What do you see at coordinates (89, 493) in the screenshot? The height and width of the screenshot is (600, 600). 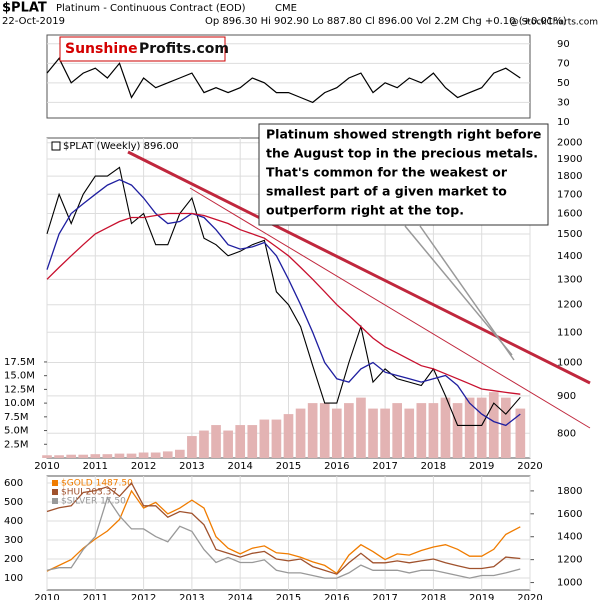 I see `legend-label: $HUI 203.37` at bounding box center [89, 493].